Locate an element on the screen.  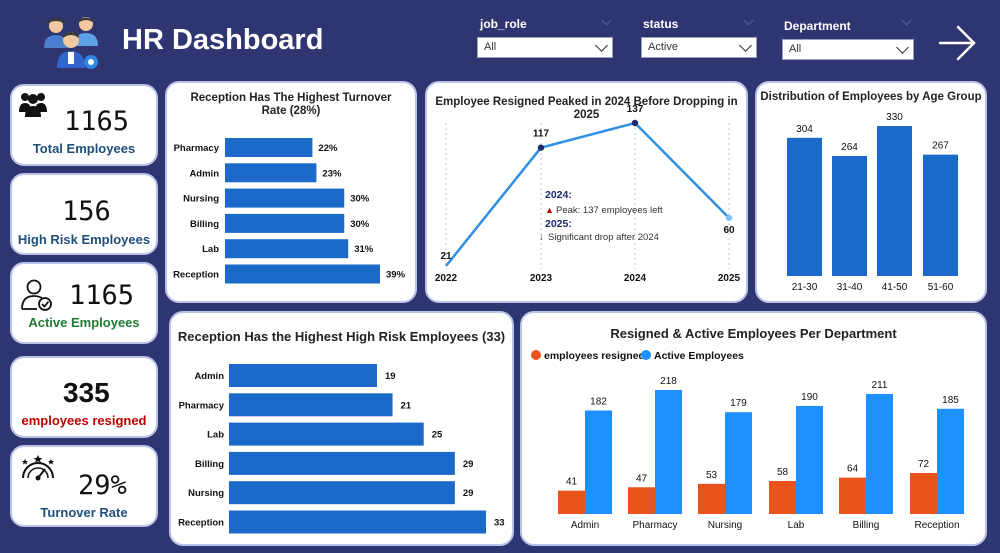
kpi-total-employees: 1165 Total Employees is located at coordinates (84, 125).